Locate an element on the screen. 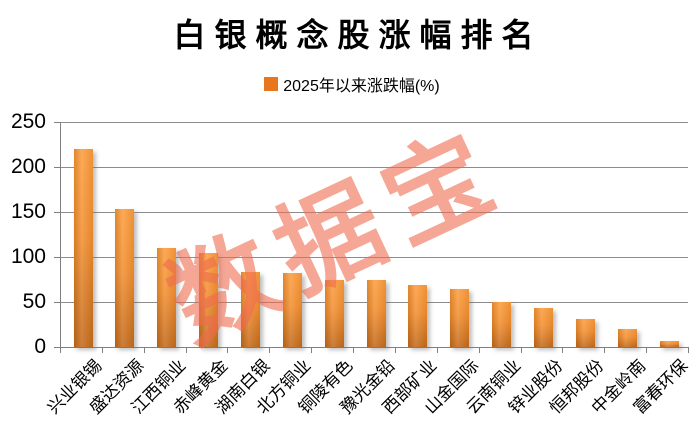  y-axis-label: 0 is located at coordinates (40, 346).